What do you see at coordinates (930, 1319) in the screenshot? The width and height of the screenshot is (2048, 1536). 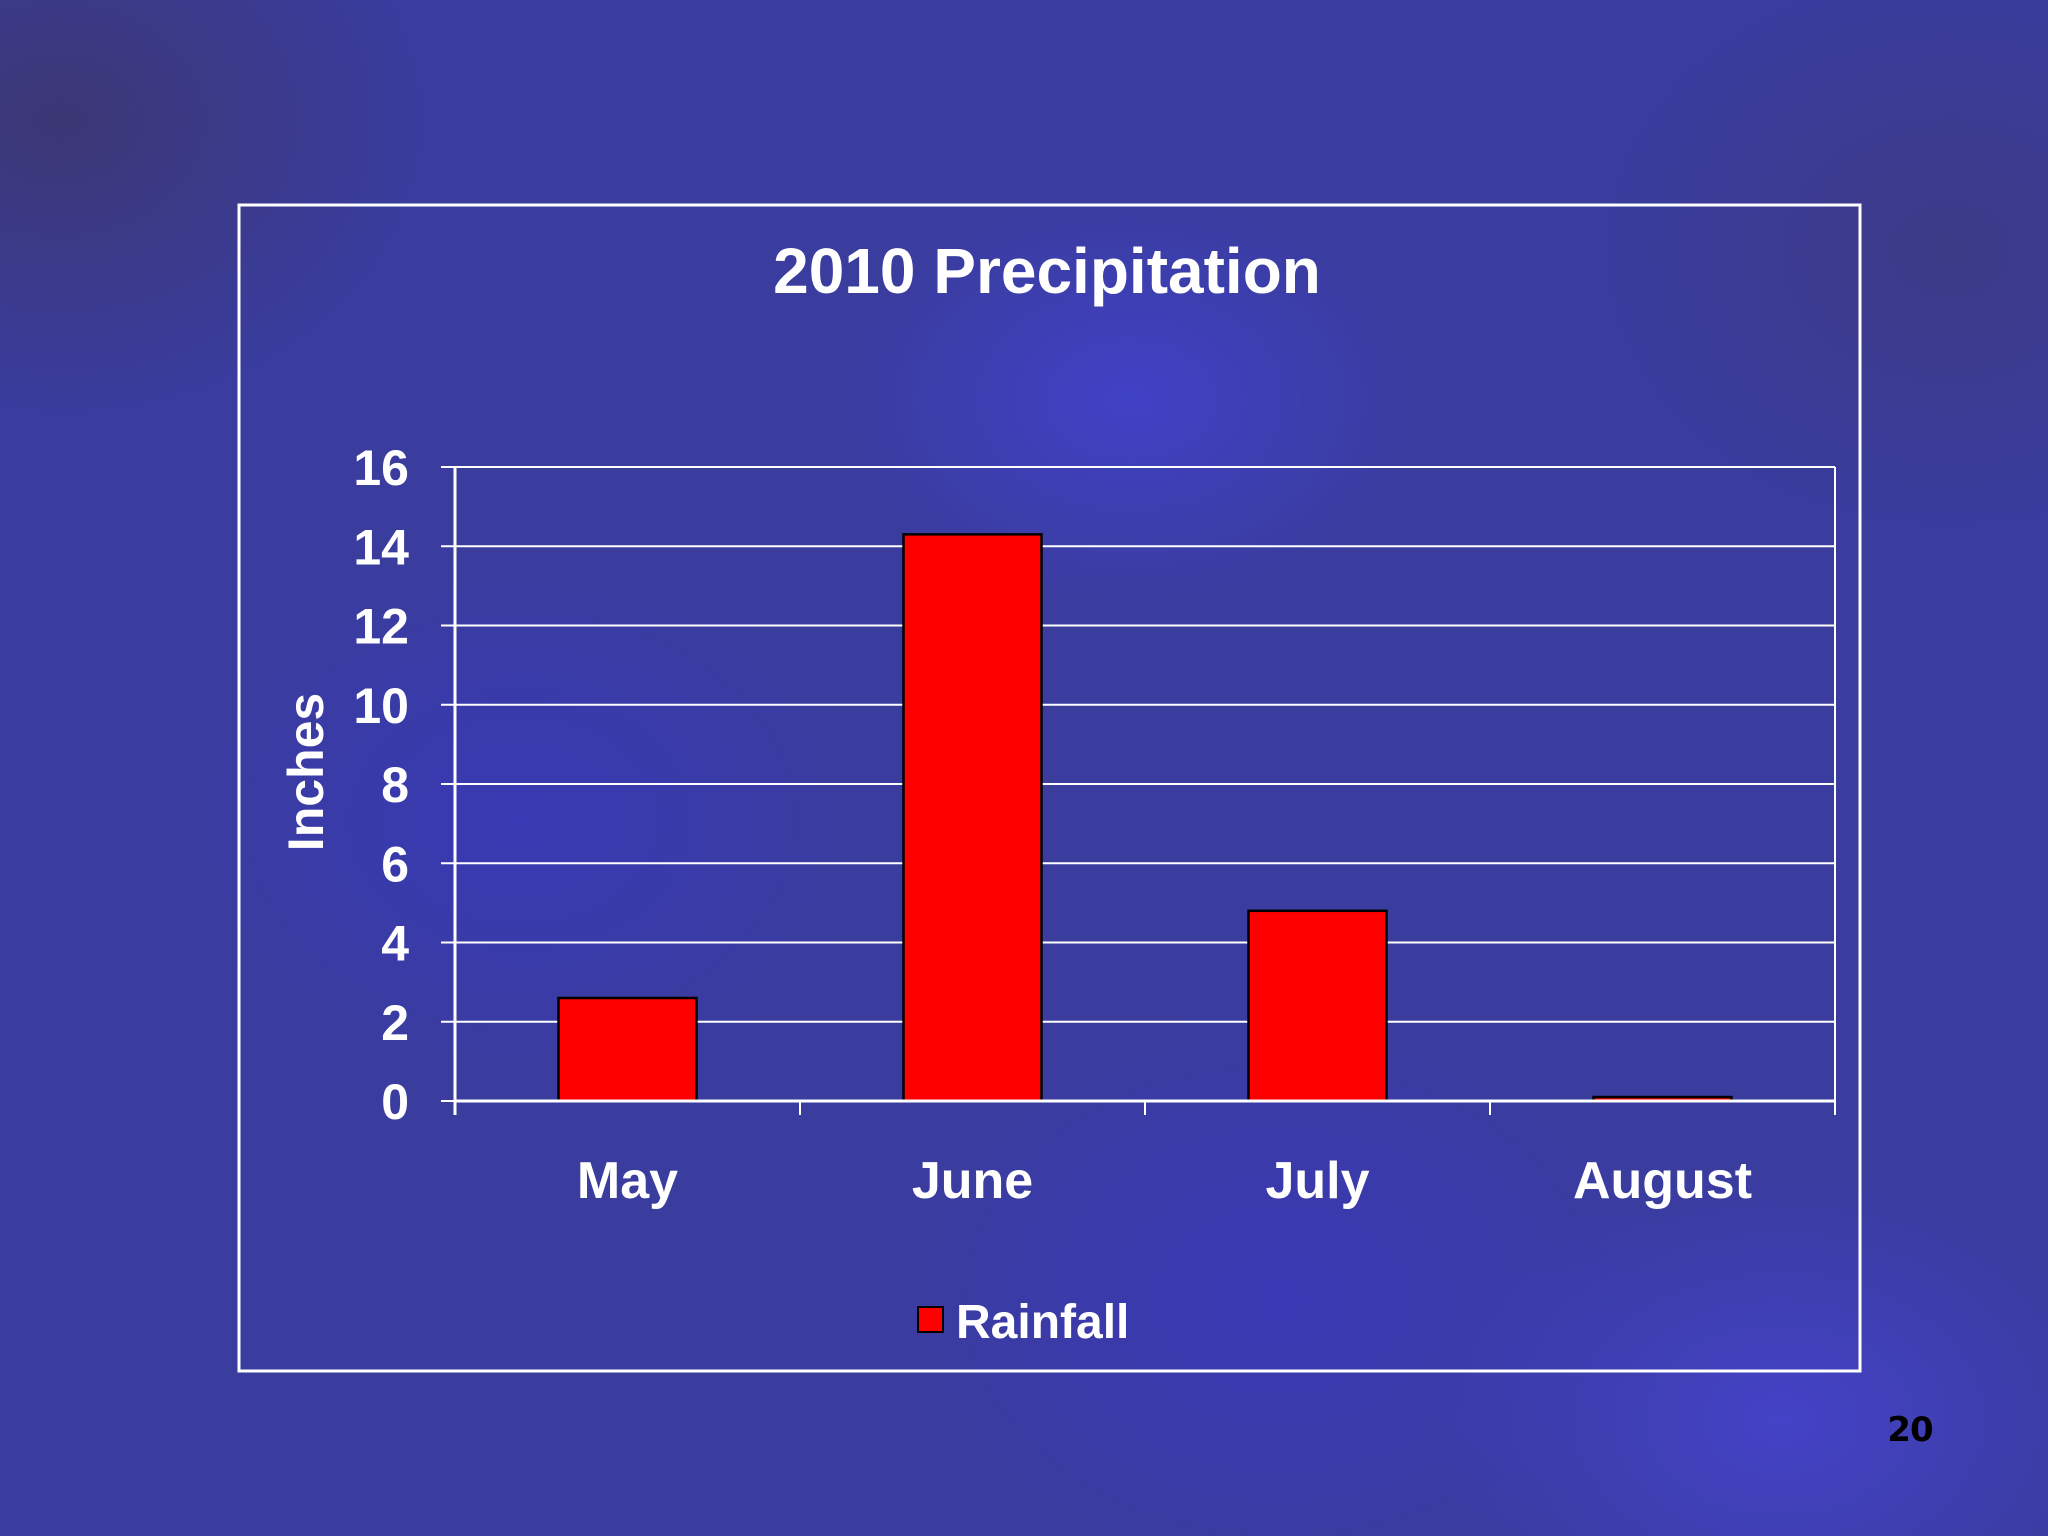 I see `legend-swatch-rainfall` at bounding box center [930, 1319].